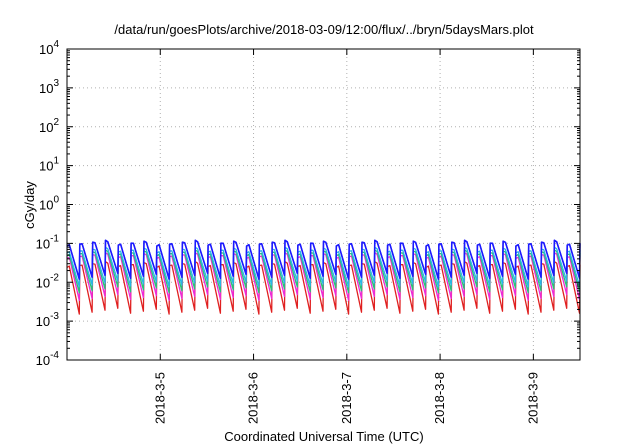 This screenshot has height=448, width=640. Describe the element at coordinates (49, 48) in the screenshot. I see `y-tick-label: 10⁴` at that location.